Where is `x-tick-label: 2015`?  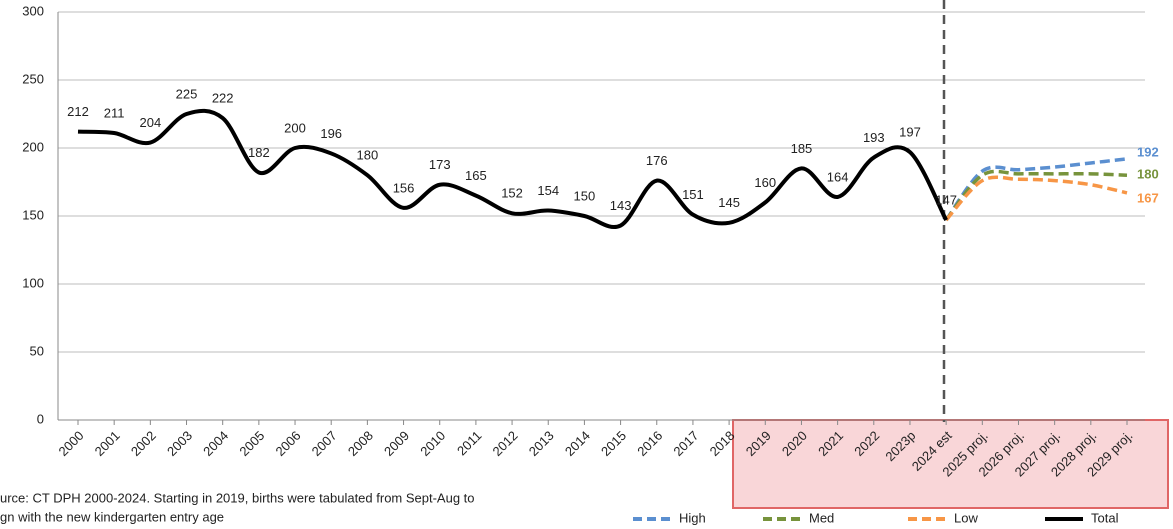
x-tick-label: 2015 is located at coordinates (613, 443).